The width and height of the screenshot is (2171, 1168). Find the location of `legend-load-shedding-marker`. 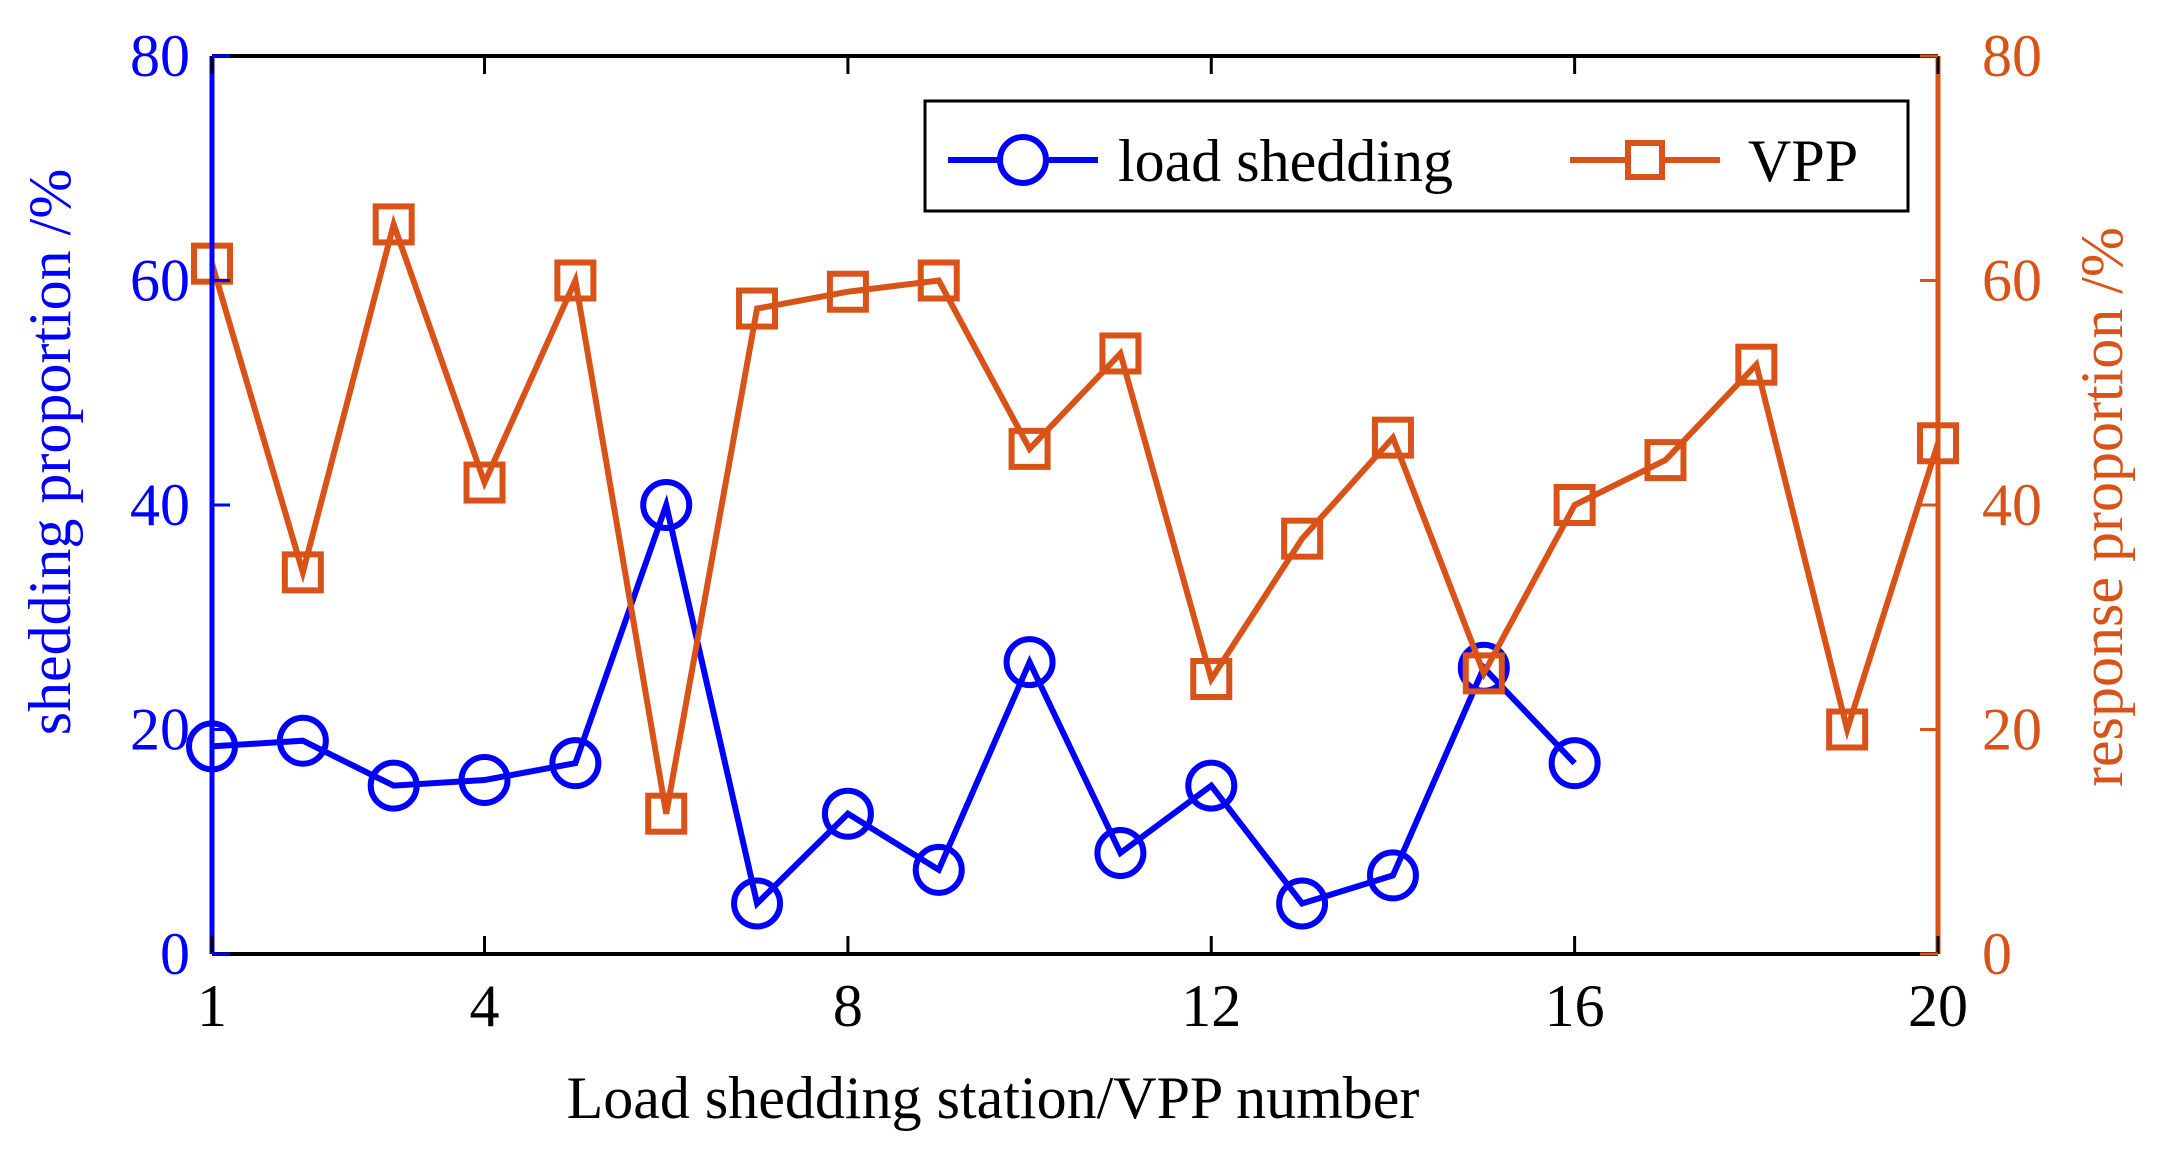

legend-load-shedding-marker is located at coordinates (1023, 160).